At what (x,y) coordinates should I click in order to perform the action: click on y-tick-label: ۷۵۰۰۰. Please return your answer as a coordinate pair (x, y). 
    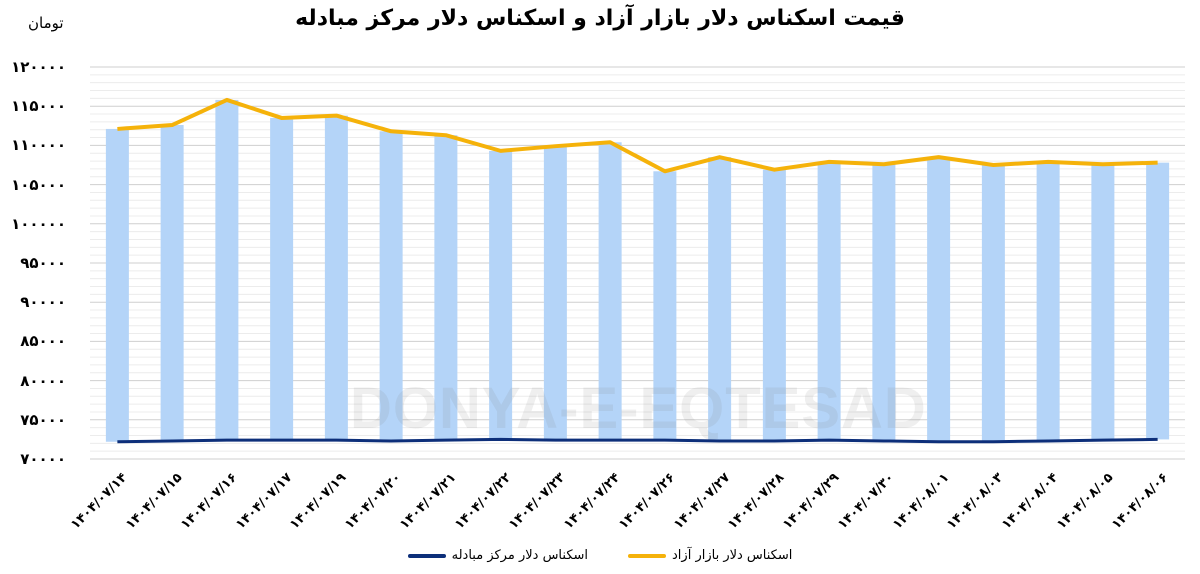
    Looking at the image, I should click on (43, 419).